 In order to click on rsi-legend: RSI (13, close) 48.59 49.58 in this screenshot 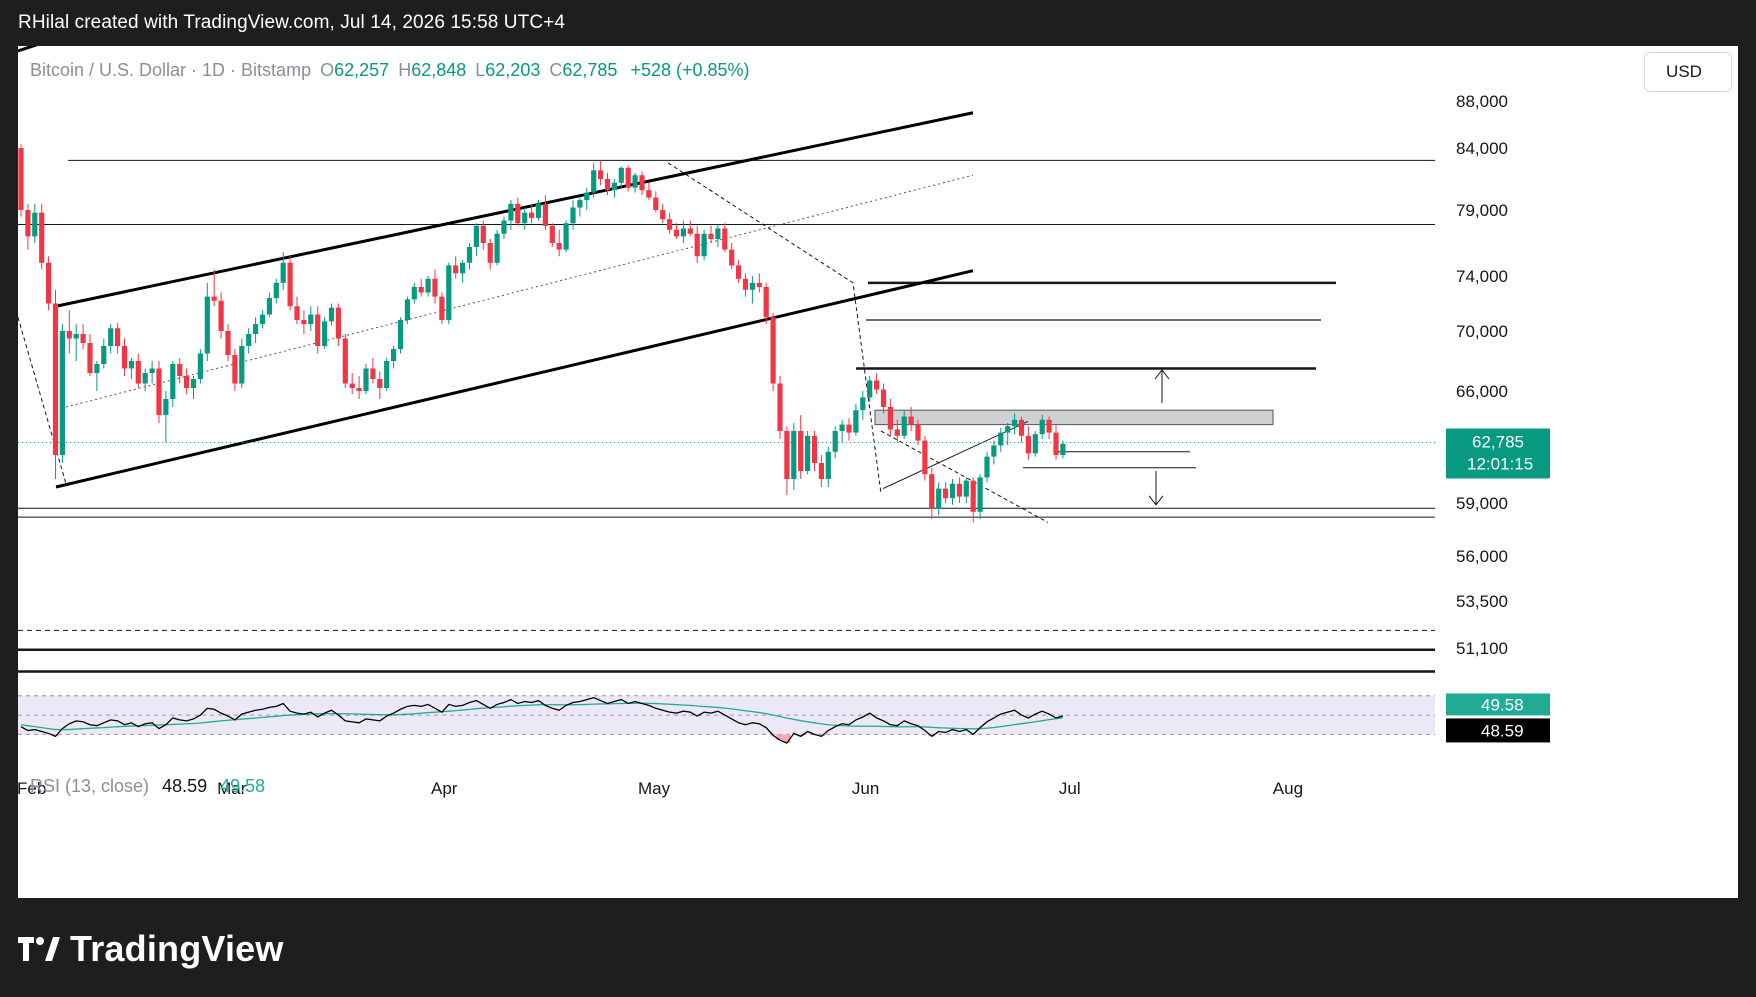, I will do `click(147, 786)`.